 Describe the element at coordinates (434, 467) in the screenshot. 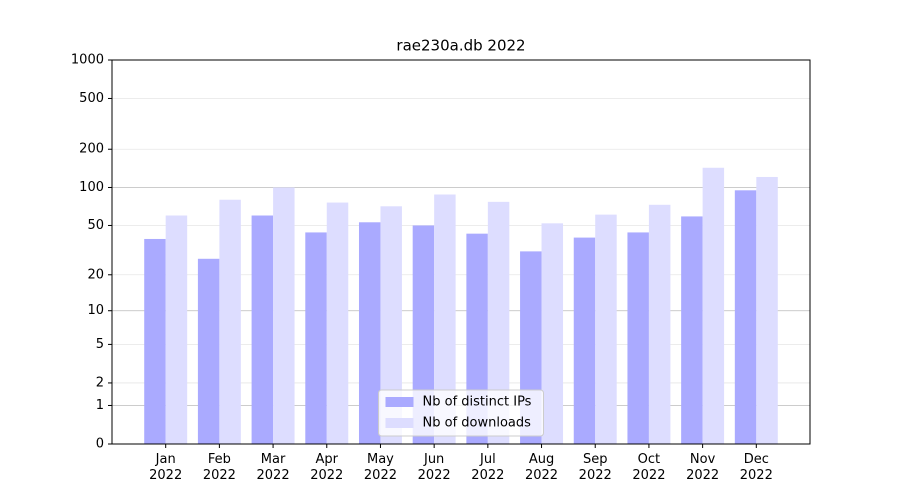

I see `x-tick-label: Jun 2022` at that location.